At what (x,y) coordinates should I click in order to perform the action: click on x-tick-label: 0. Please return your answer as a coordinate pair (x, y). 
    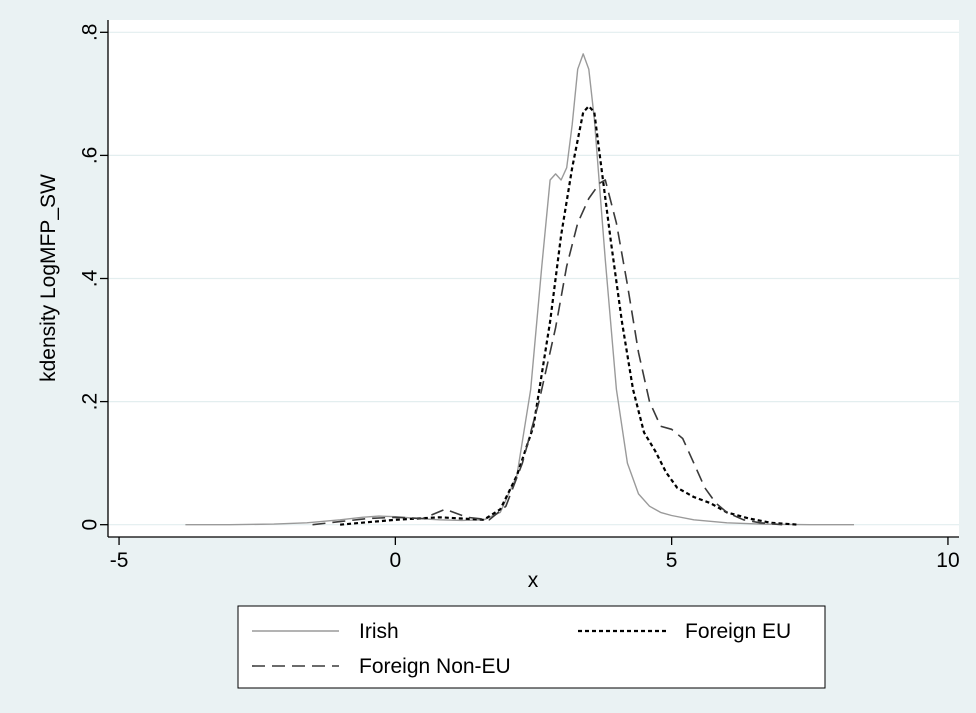
    Looking at the image, I should click on (396, 560).